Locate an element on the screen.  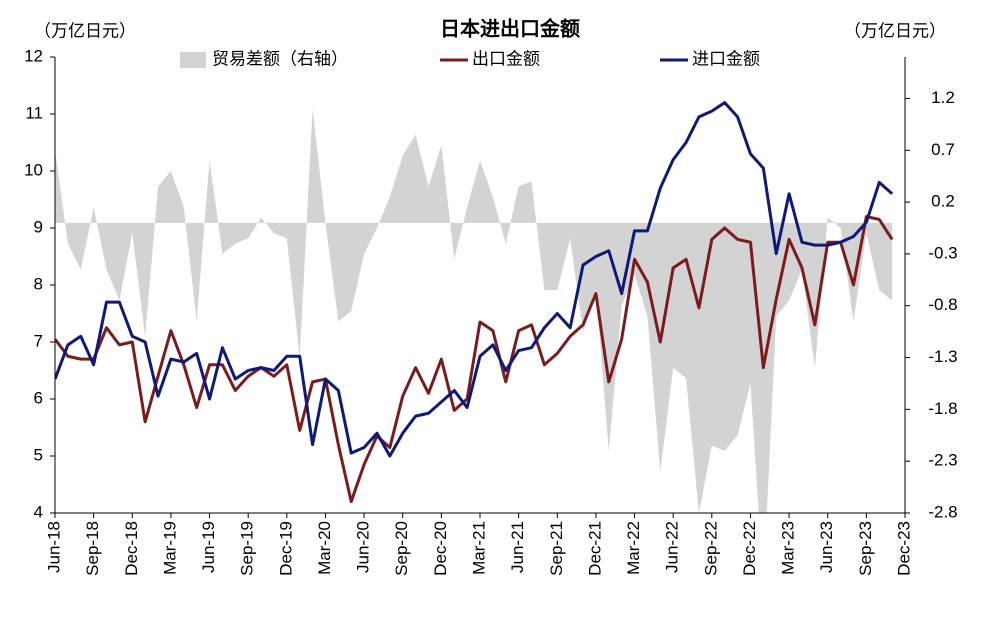
x-tick-label: Jun-22 is located at coordinates (672, 547).